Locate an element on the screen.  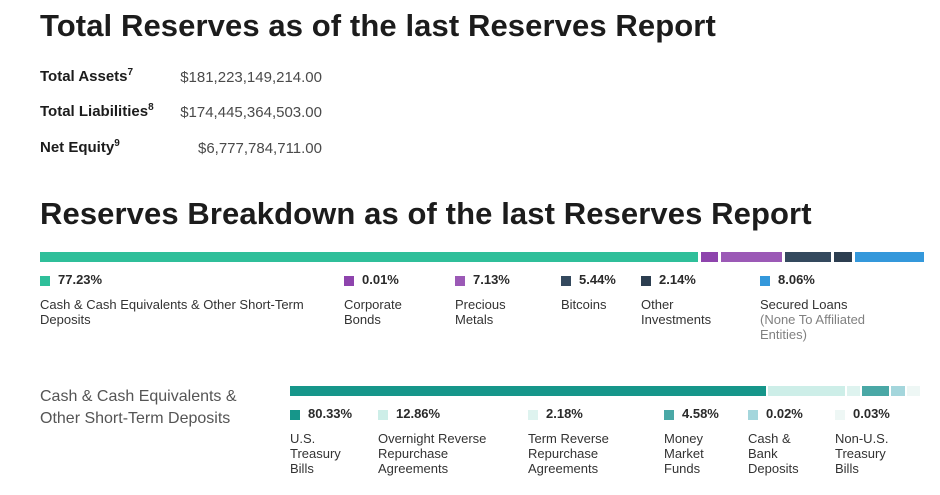
legend-item-4: 4.58% Money Market Funds is located at coordinates (699, 441).